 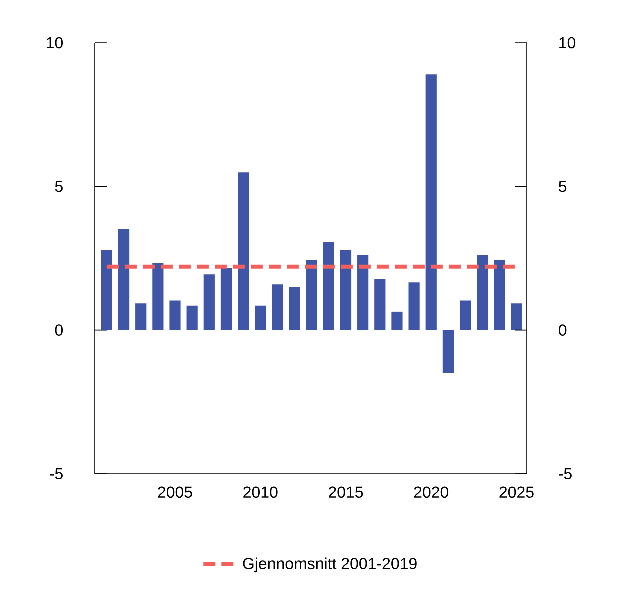 What do you see at coordinates (59, 330) in the screenshot?
I see `y-tick-label: 0` at bounding box center [59, 330].